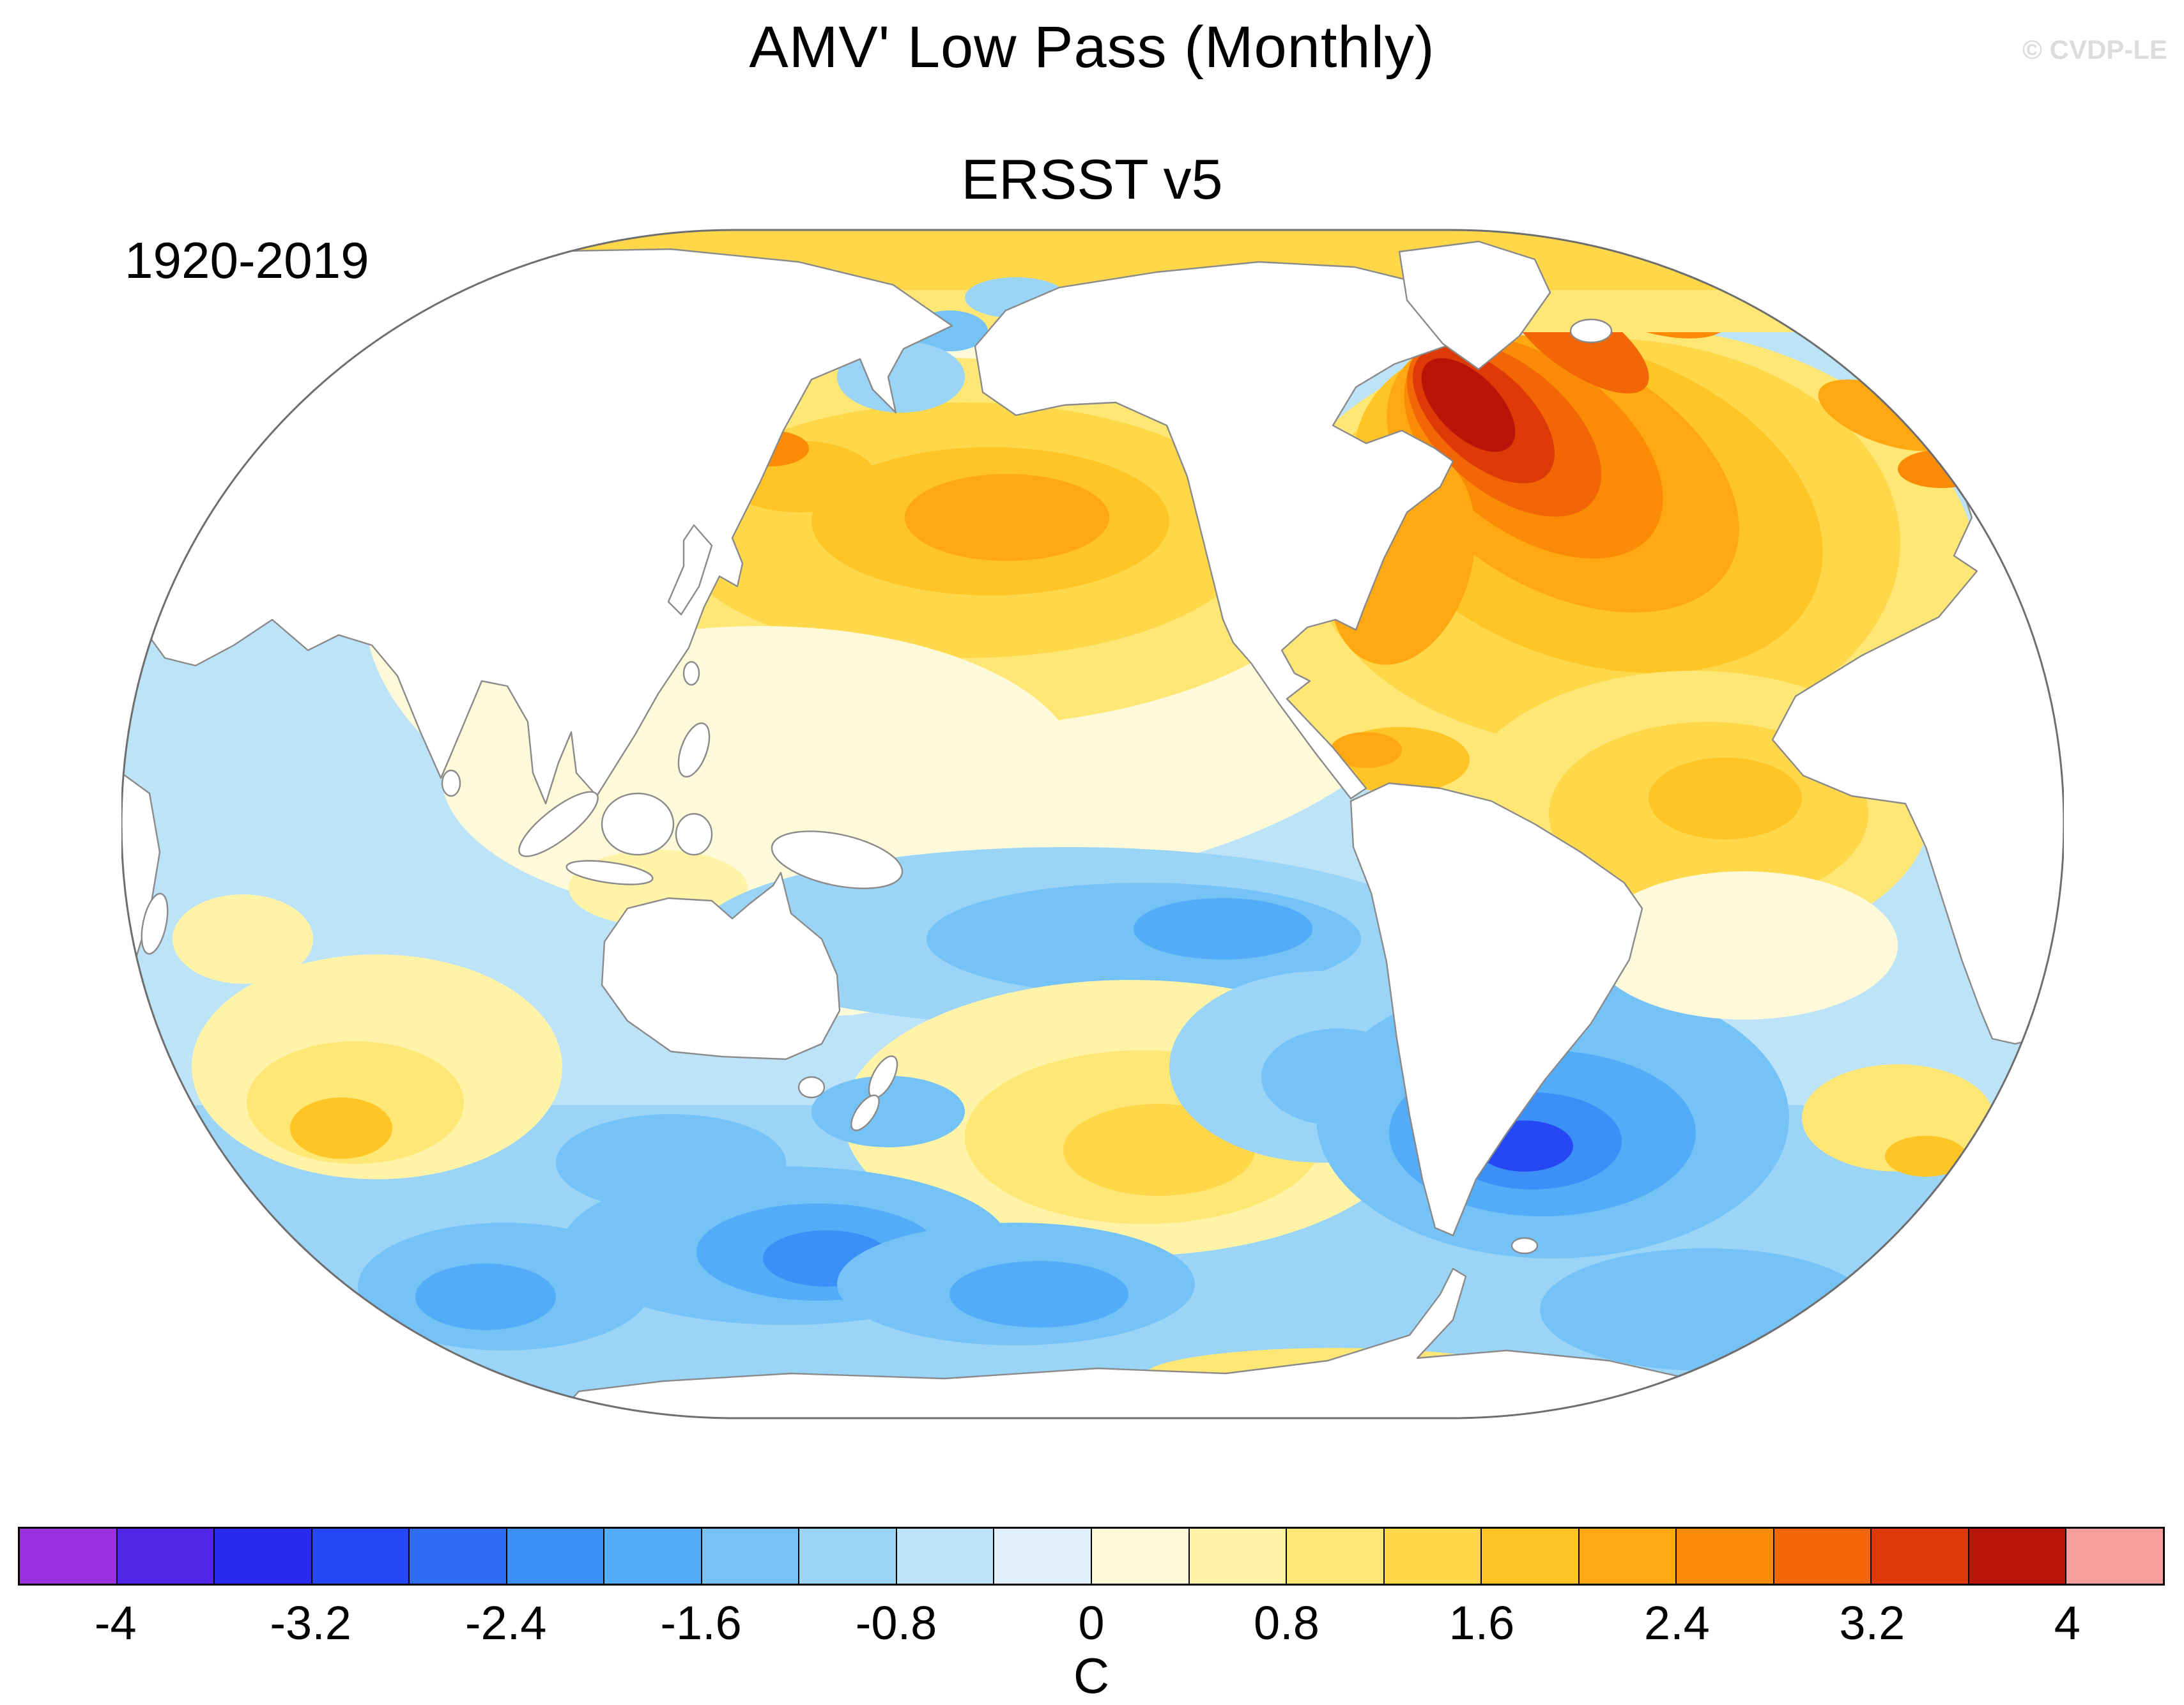  I want to click on colorbar-tick-label: 0, so click(1091, 1622).